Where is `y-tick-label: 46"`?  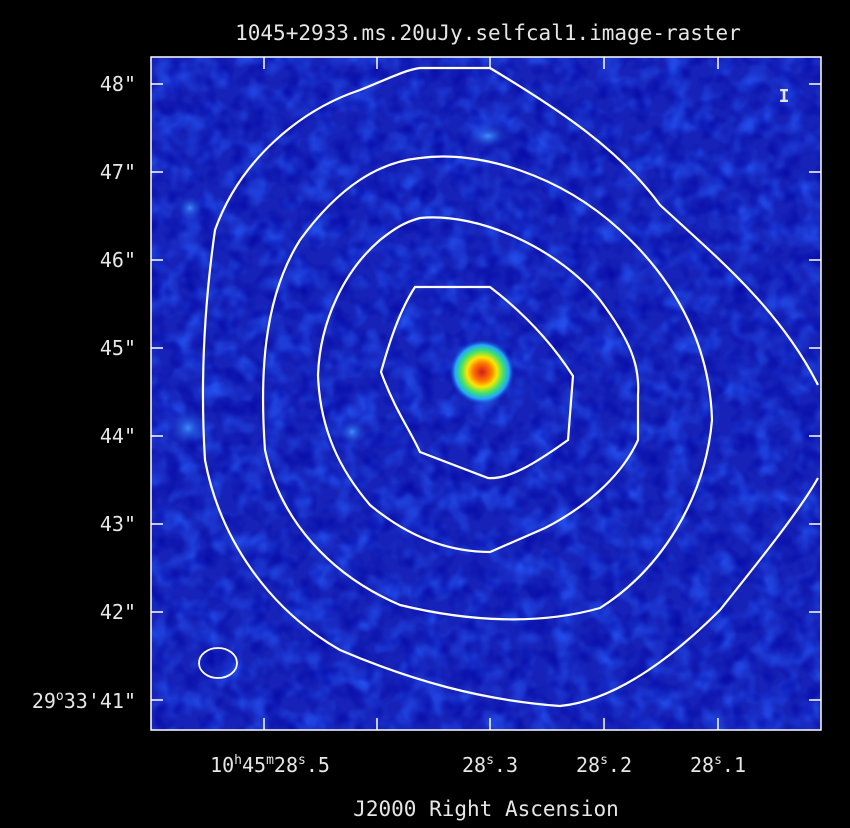
y-tick-label: 46" is located at coordinates (118, 260).